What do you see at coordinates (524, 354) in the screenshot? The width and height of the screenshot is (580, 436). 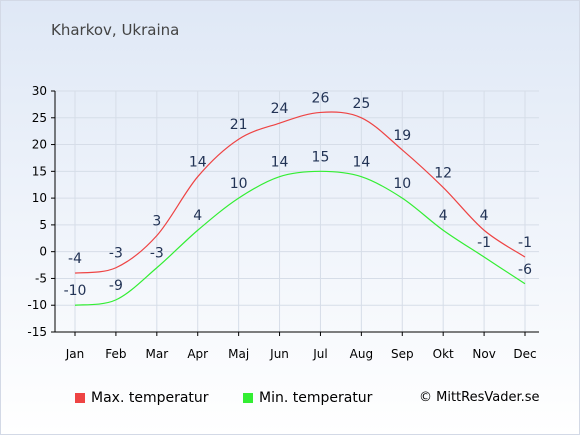 I see `x-tick-label: Dec` at bounding box center [524, 354].